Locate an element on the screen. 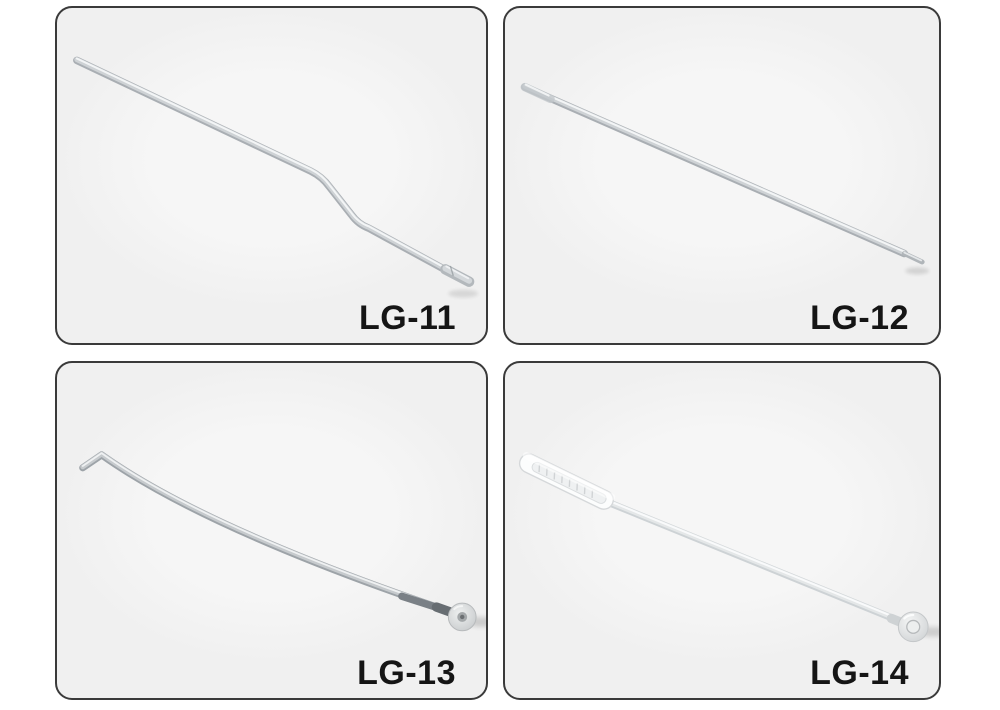 This screenshot has width=1000, height=710. slotted-handle-eyelet-rod-icon is located at coordinates (728, 547).